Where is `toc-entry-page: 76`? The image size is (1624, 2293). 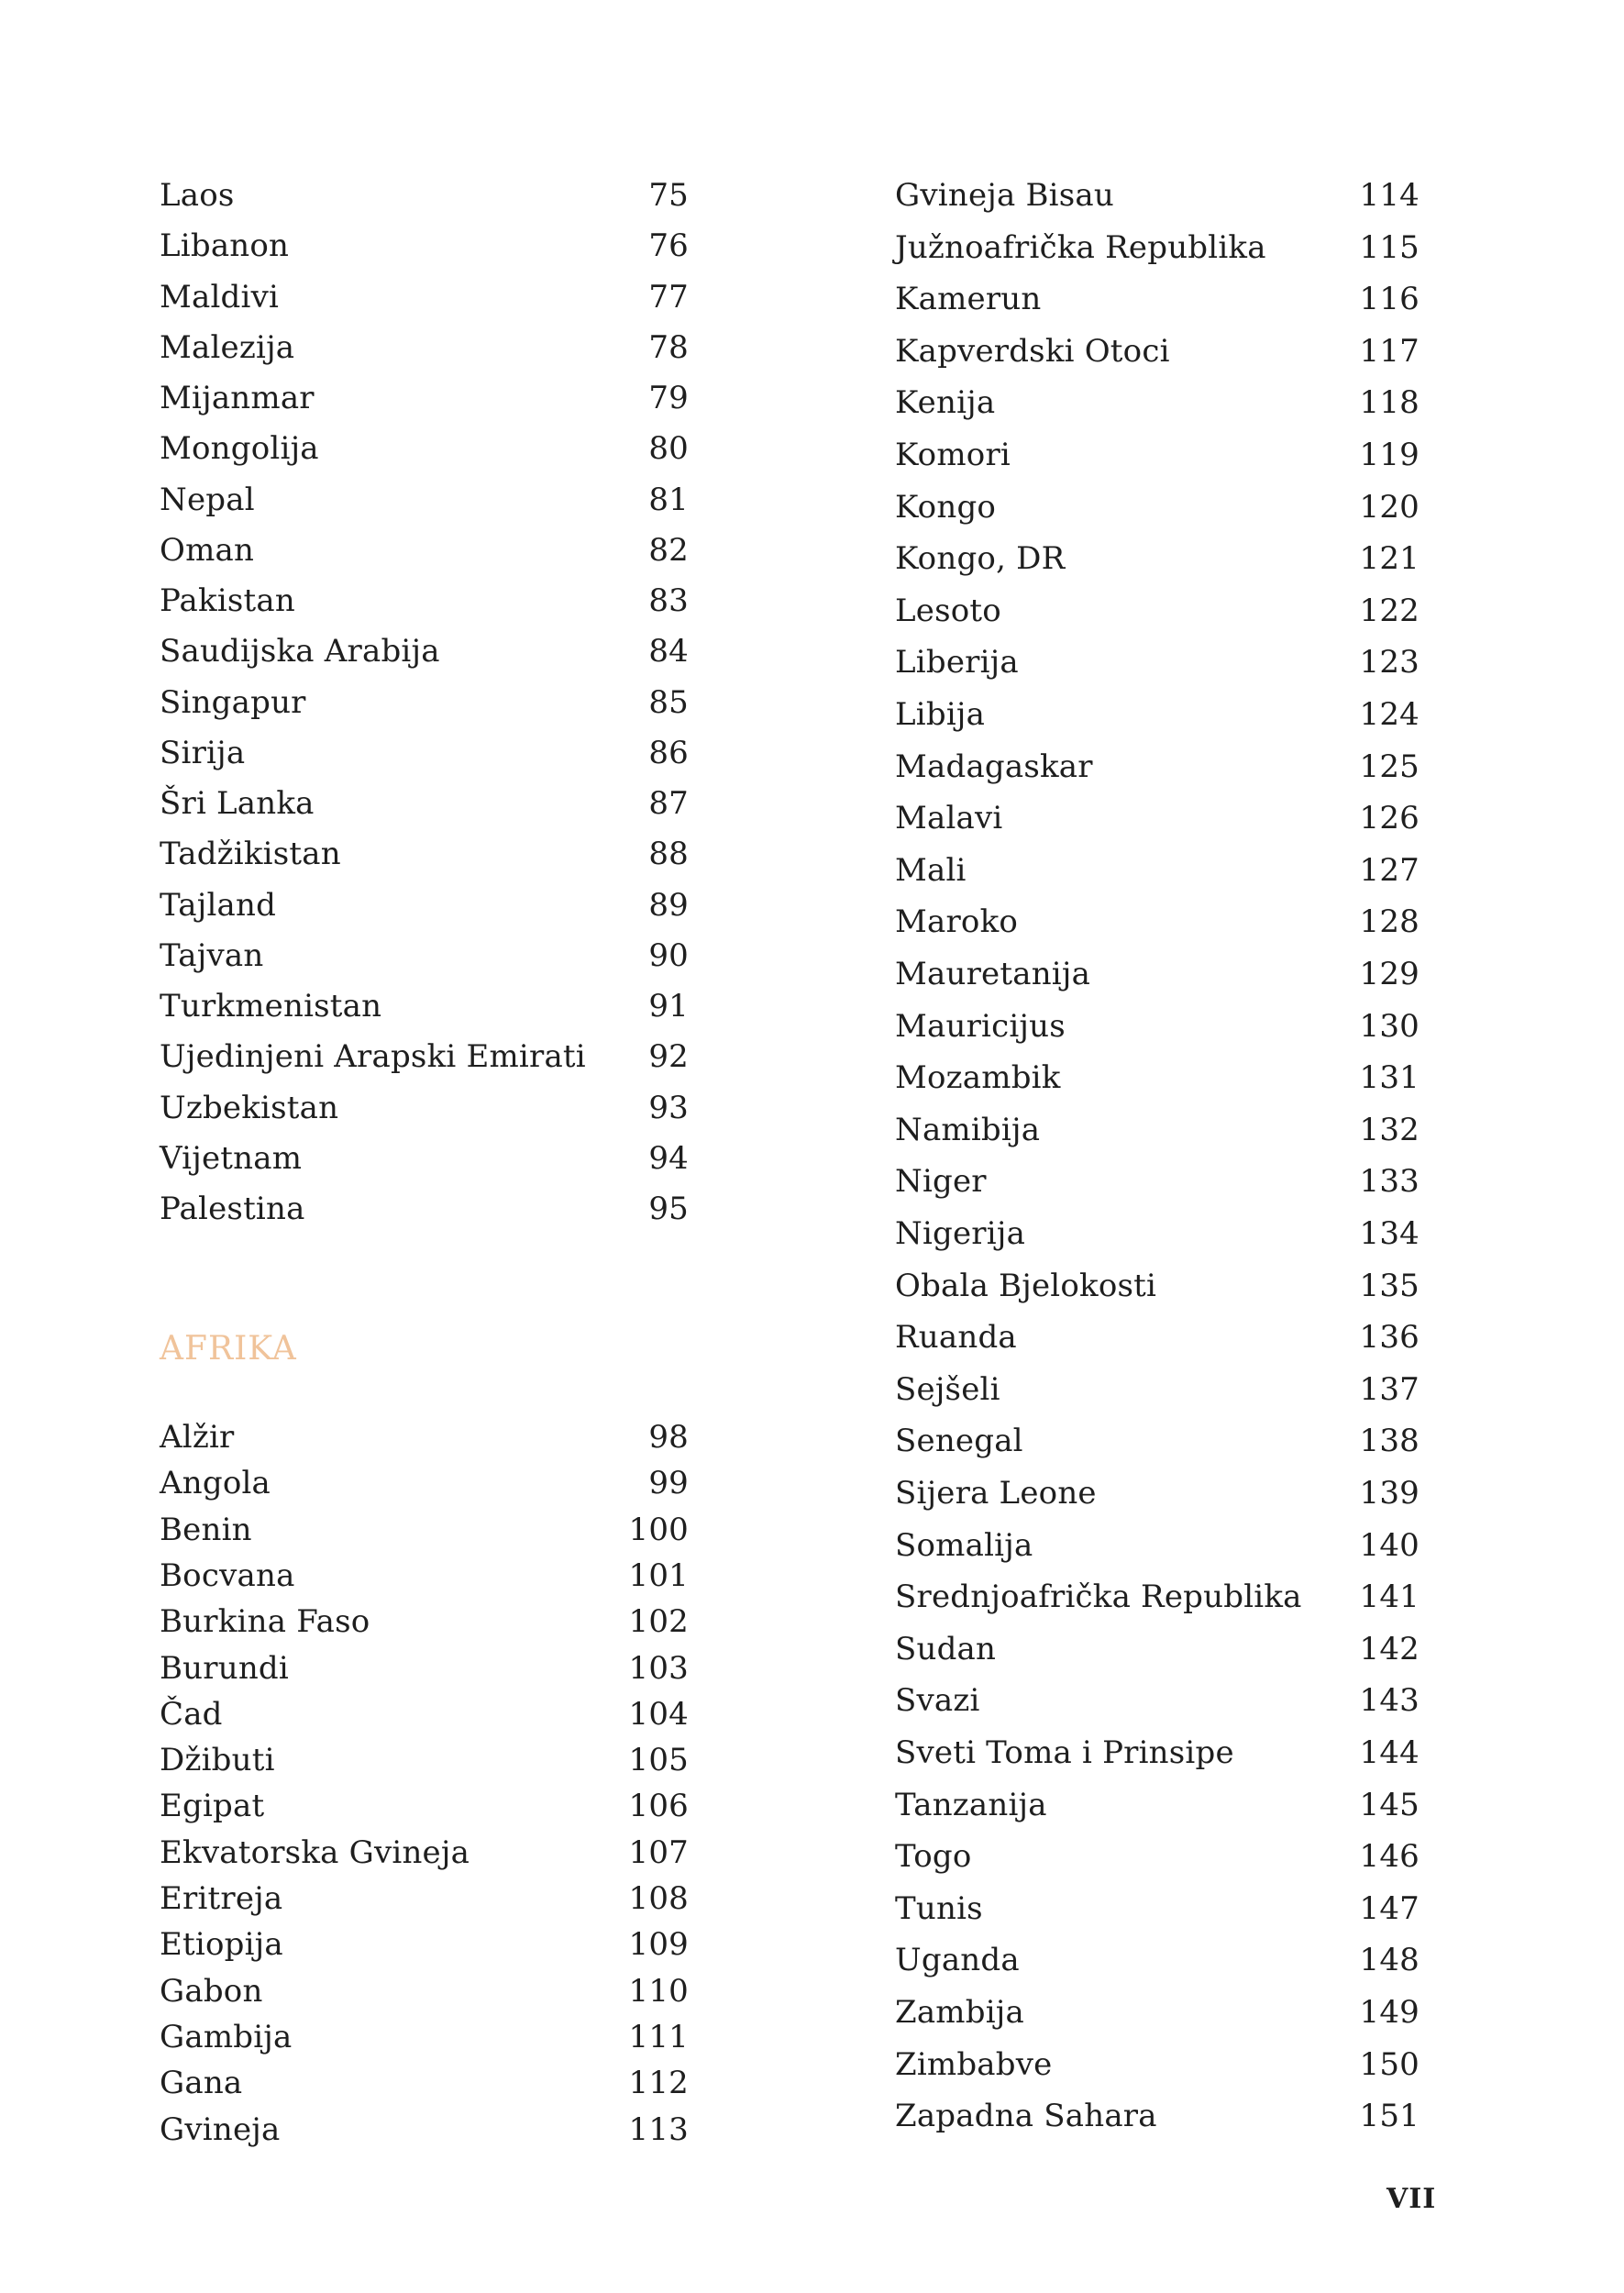 toc-entry-page: 76 is located at coordinates (668, 245).